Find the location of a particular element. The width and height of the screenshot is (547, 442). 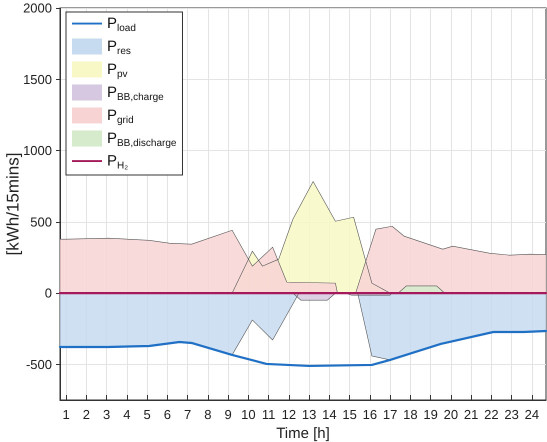

y-tick-label: -500 is located at coordinates (39, 364).